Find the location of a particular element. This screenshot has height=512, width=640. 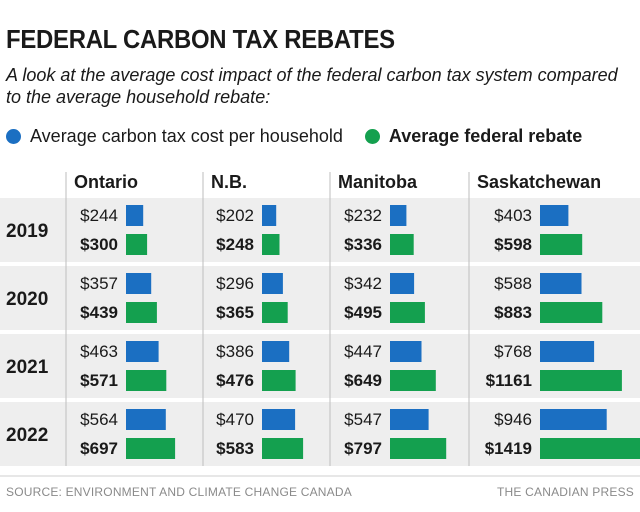

rebate-value-label: $649 is located at coordinates (363, 380).